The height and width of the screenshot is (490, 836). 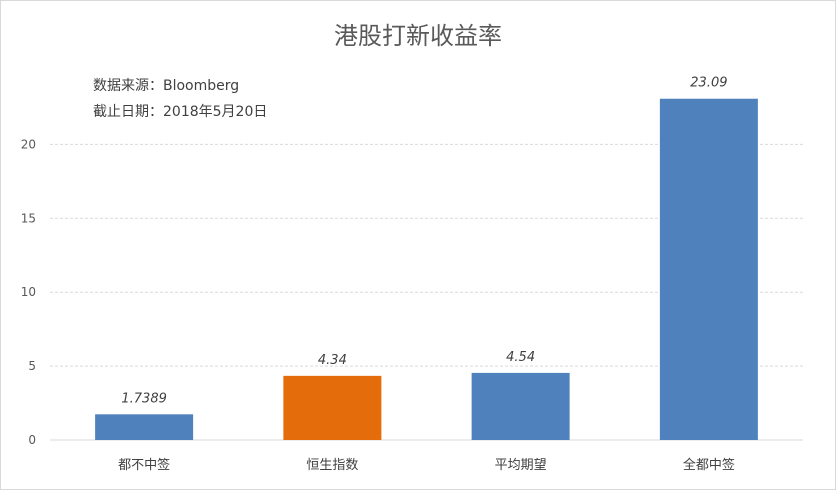 I want to click on y-axis-ticks: 0 5 10 15 20, so click(x=28, y=292).